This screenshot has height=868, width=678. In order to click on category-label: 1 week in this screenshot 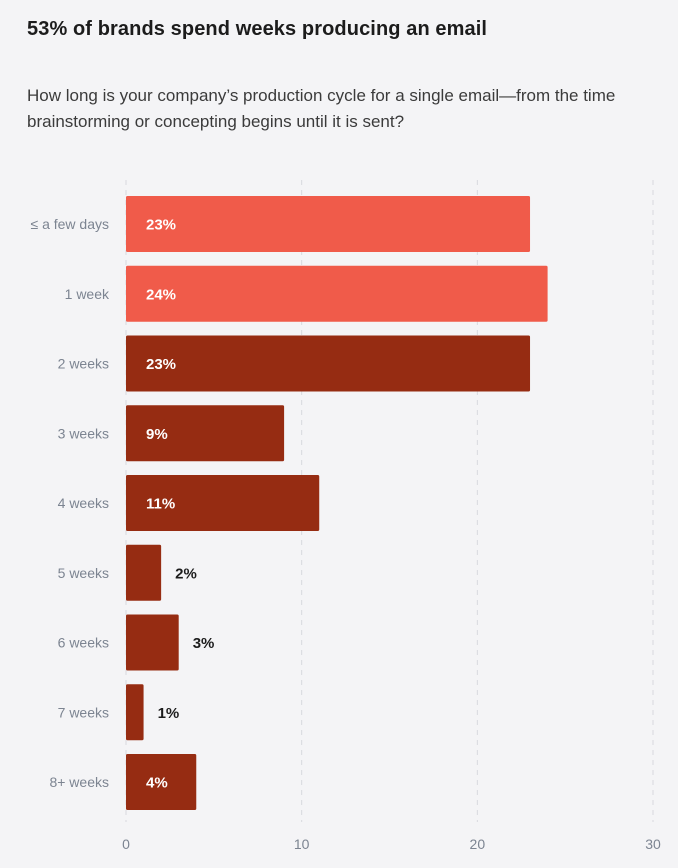, I will do `click(87, 294)`.